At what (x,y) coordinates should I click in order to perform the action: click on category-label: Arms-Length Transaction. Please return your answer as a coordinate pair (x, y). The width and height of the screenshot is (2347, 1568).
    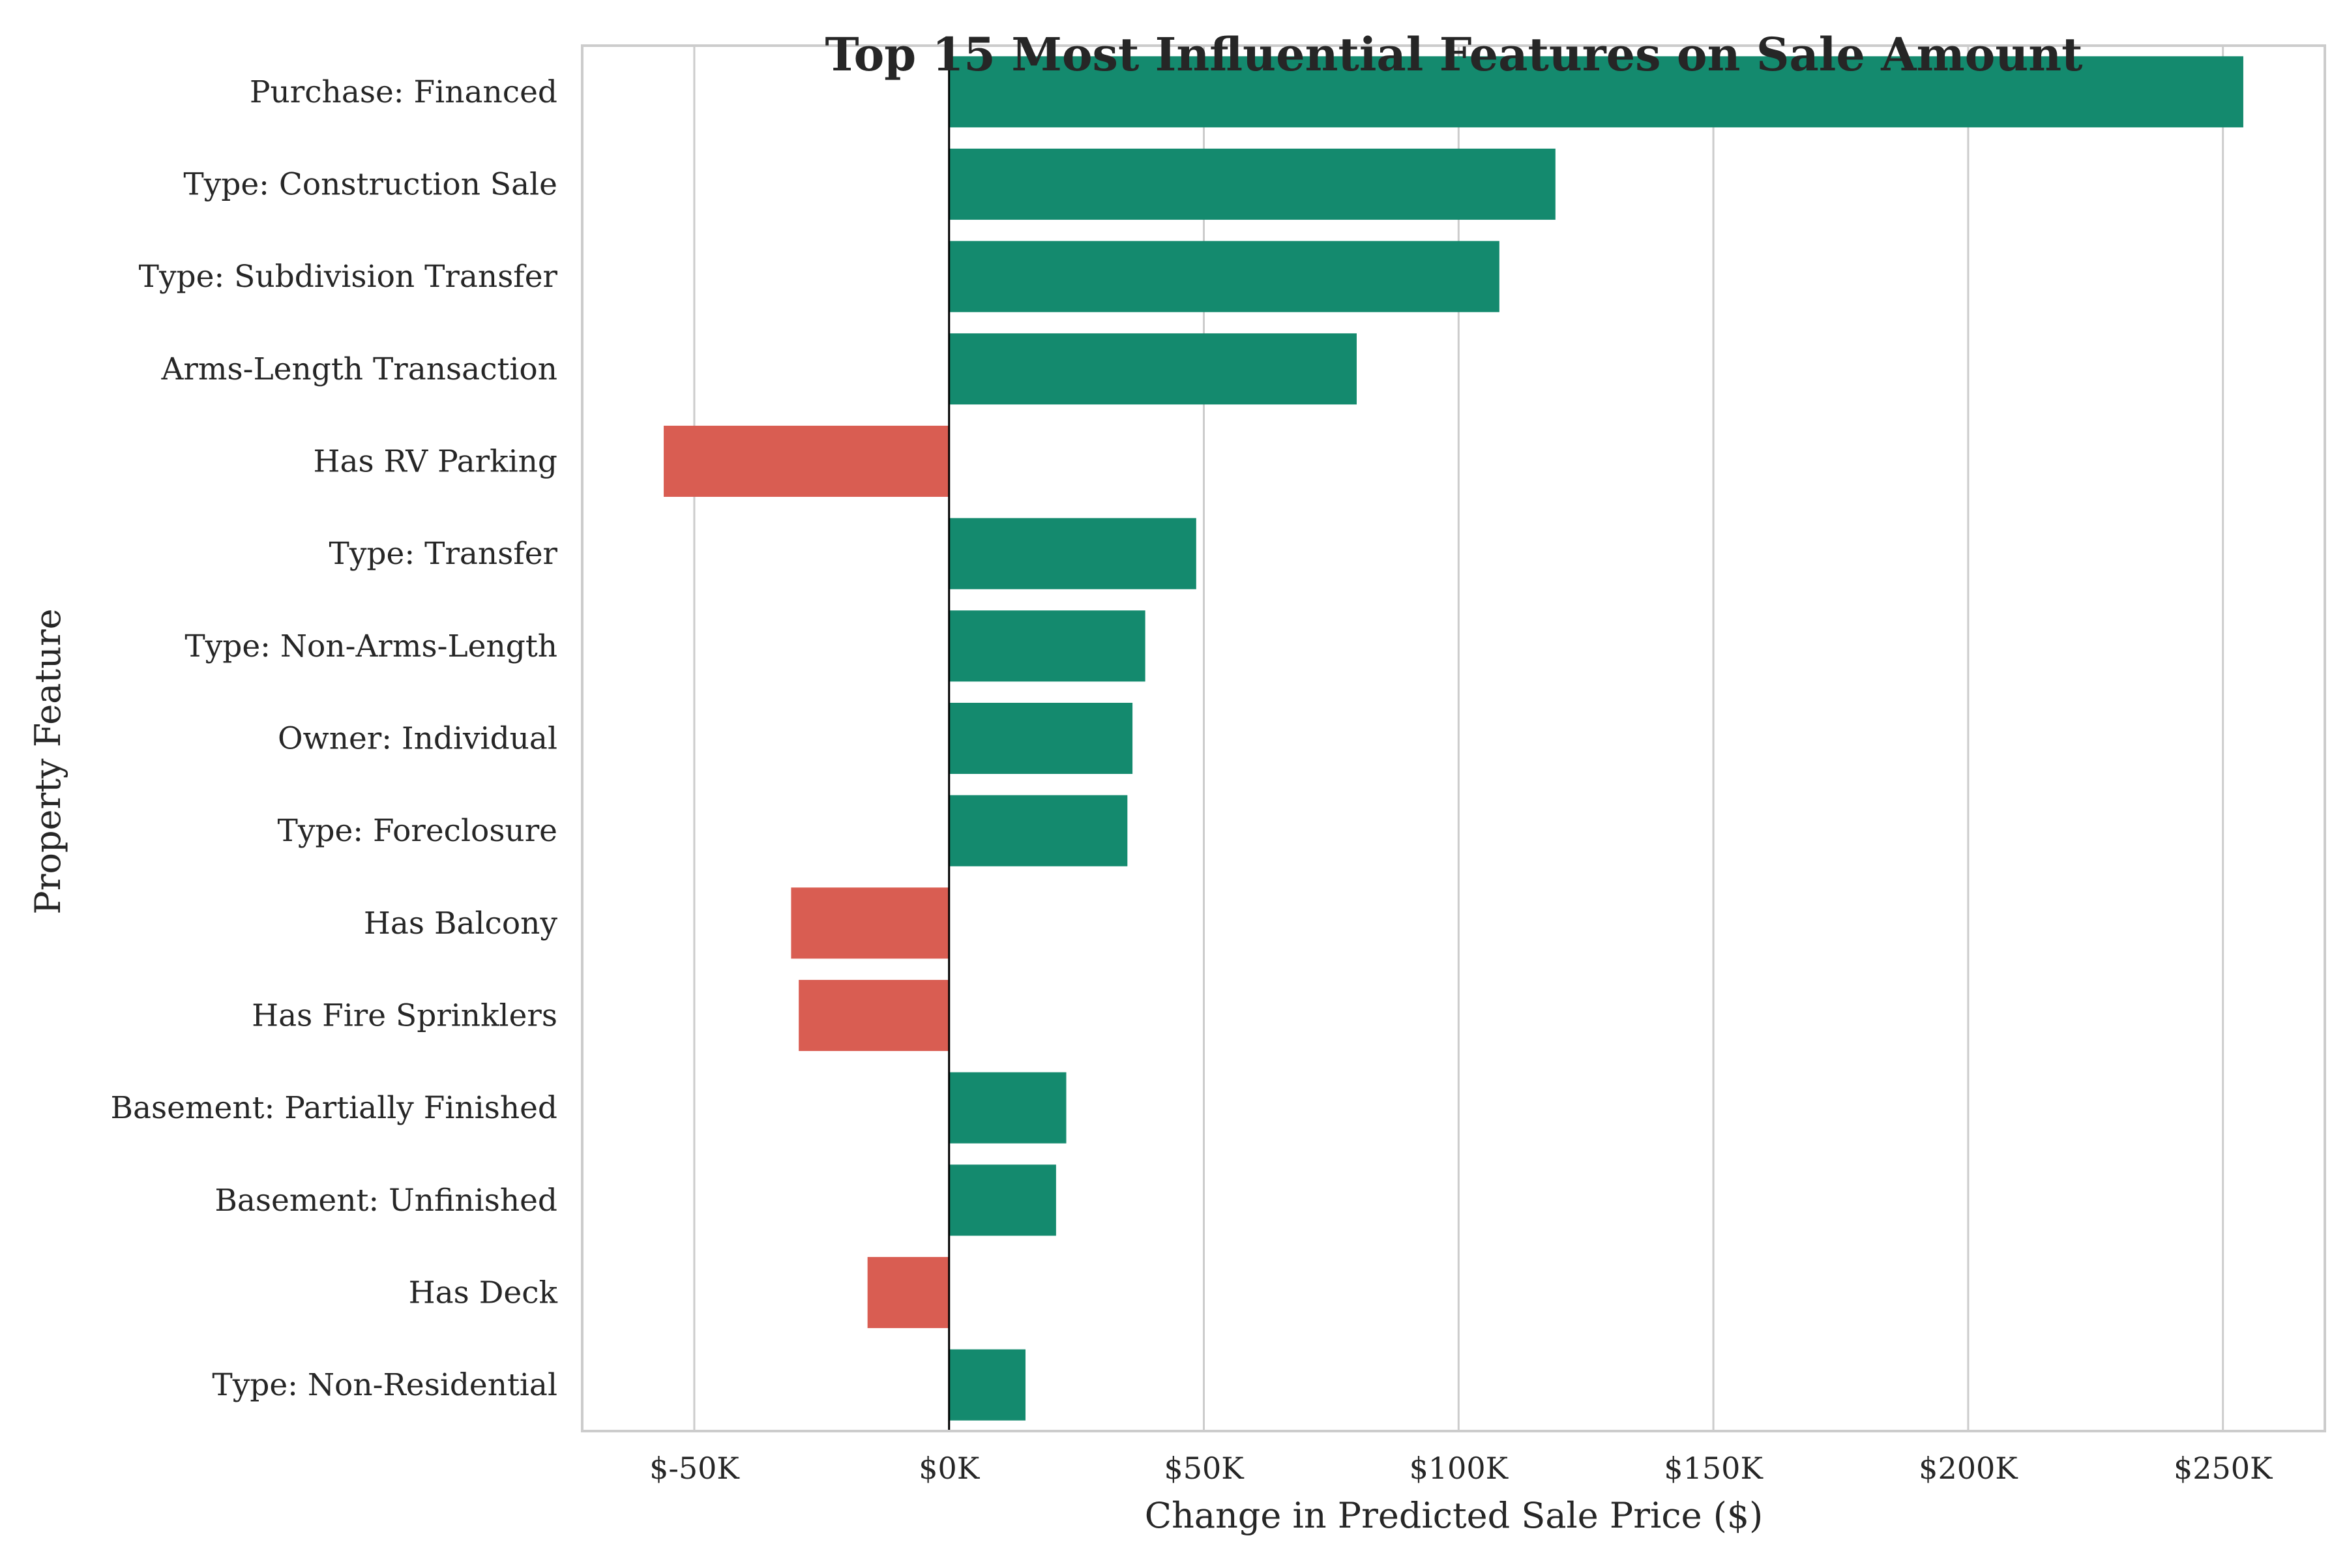
    Looking at the image, I should click on (358, 369).